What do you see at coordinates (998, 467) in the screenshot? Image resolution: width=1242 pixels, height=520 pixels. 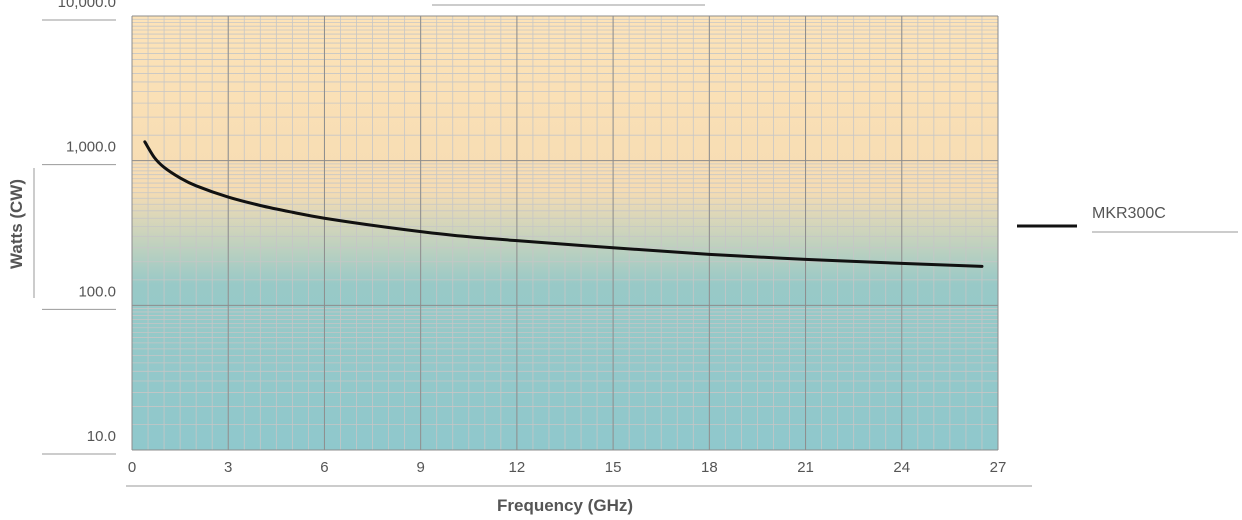 I see `x-tick-label: 27` at bounding box center [998, 467].